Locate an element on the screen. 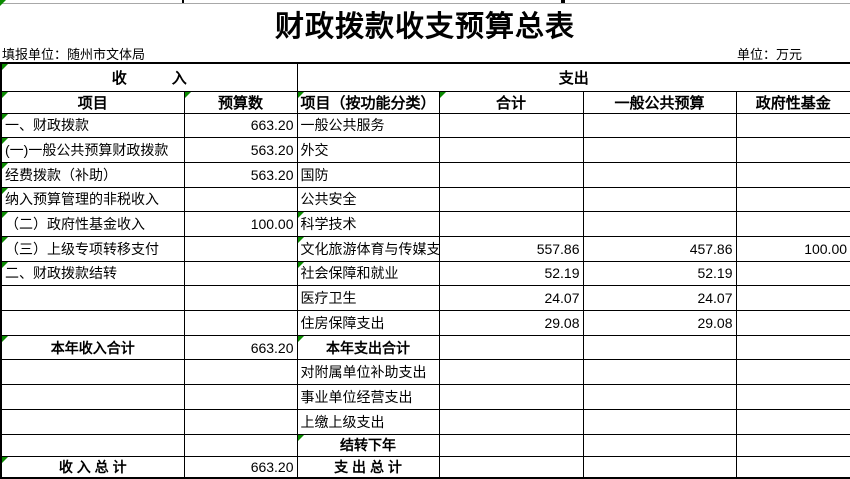 The image size is (850, 479). error-flag-icon is located at coordinates (5, 339).